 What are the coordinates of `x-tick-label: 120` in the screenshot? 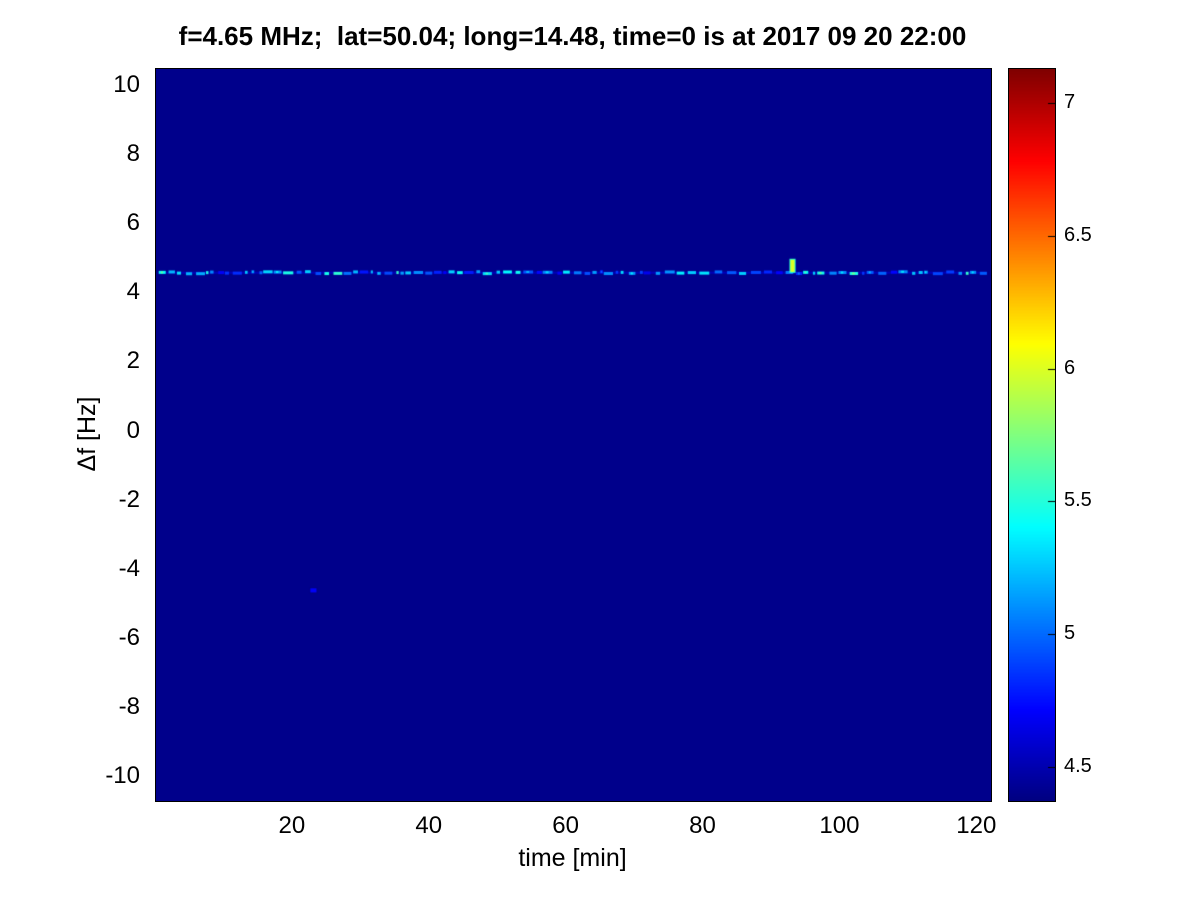 It's located at (976, 825).